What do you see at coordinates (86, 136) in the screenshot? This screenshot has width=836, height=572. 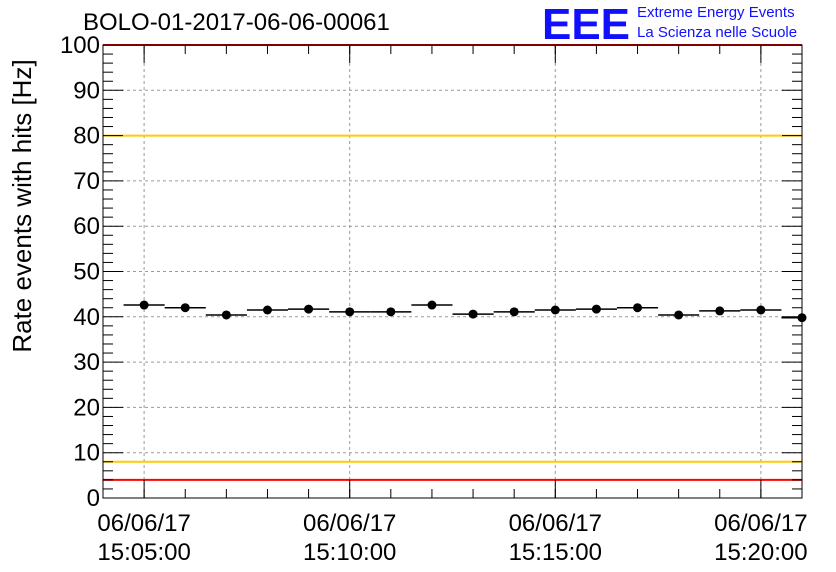 I see `y-tick-label: 80` at bounding box center [86, 136].